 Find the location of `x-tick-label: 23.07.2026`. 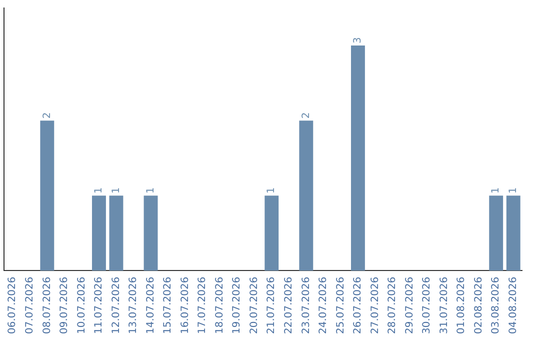

x-tick-label: 23.07.2026 is located at coordinates (306, 305).